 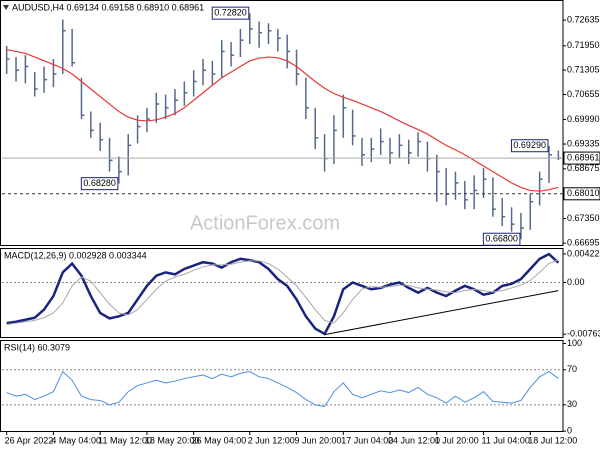 I want to click on x-tick-label: 9 Jun 20:00, so click(x=318, y=440).